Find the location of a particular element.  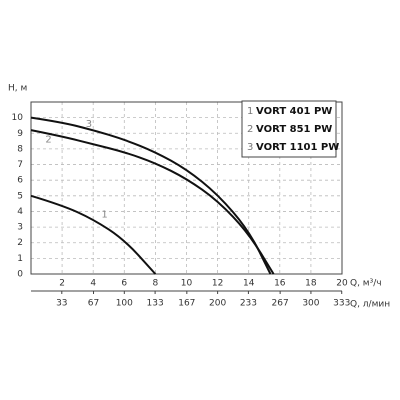

x-tick-label: 20 is located at coordinates (342, 284).